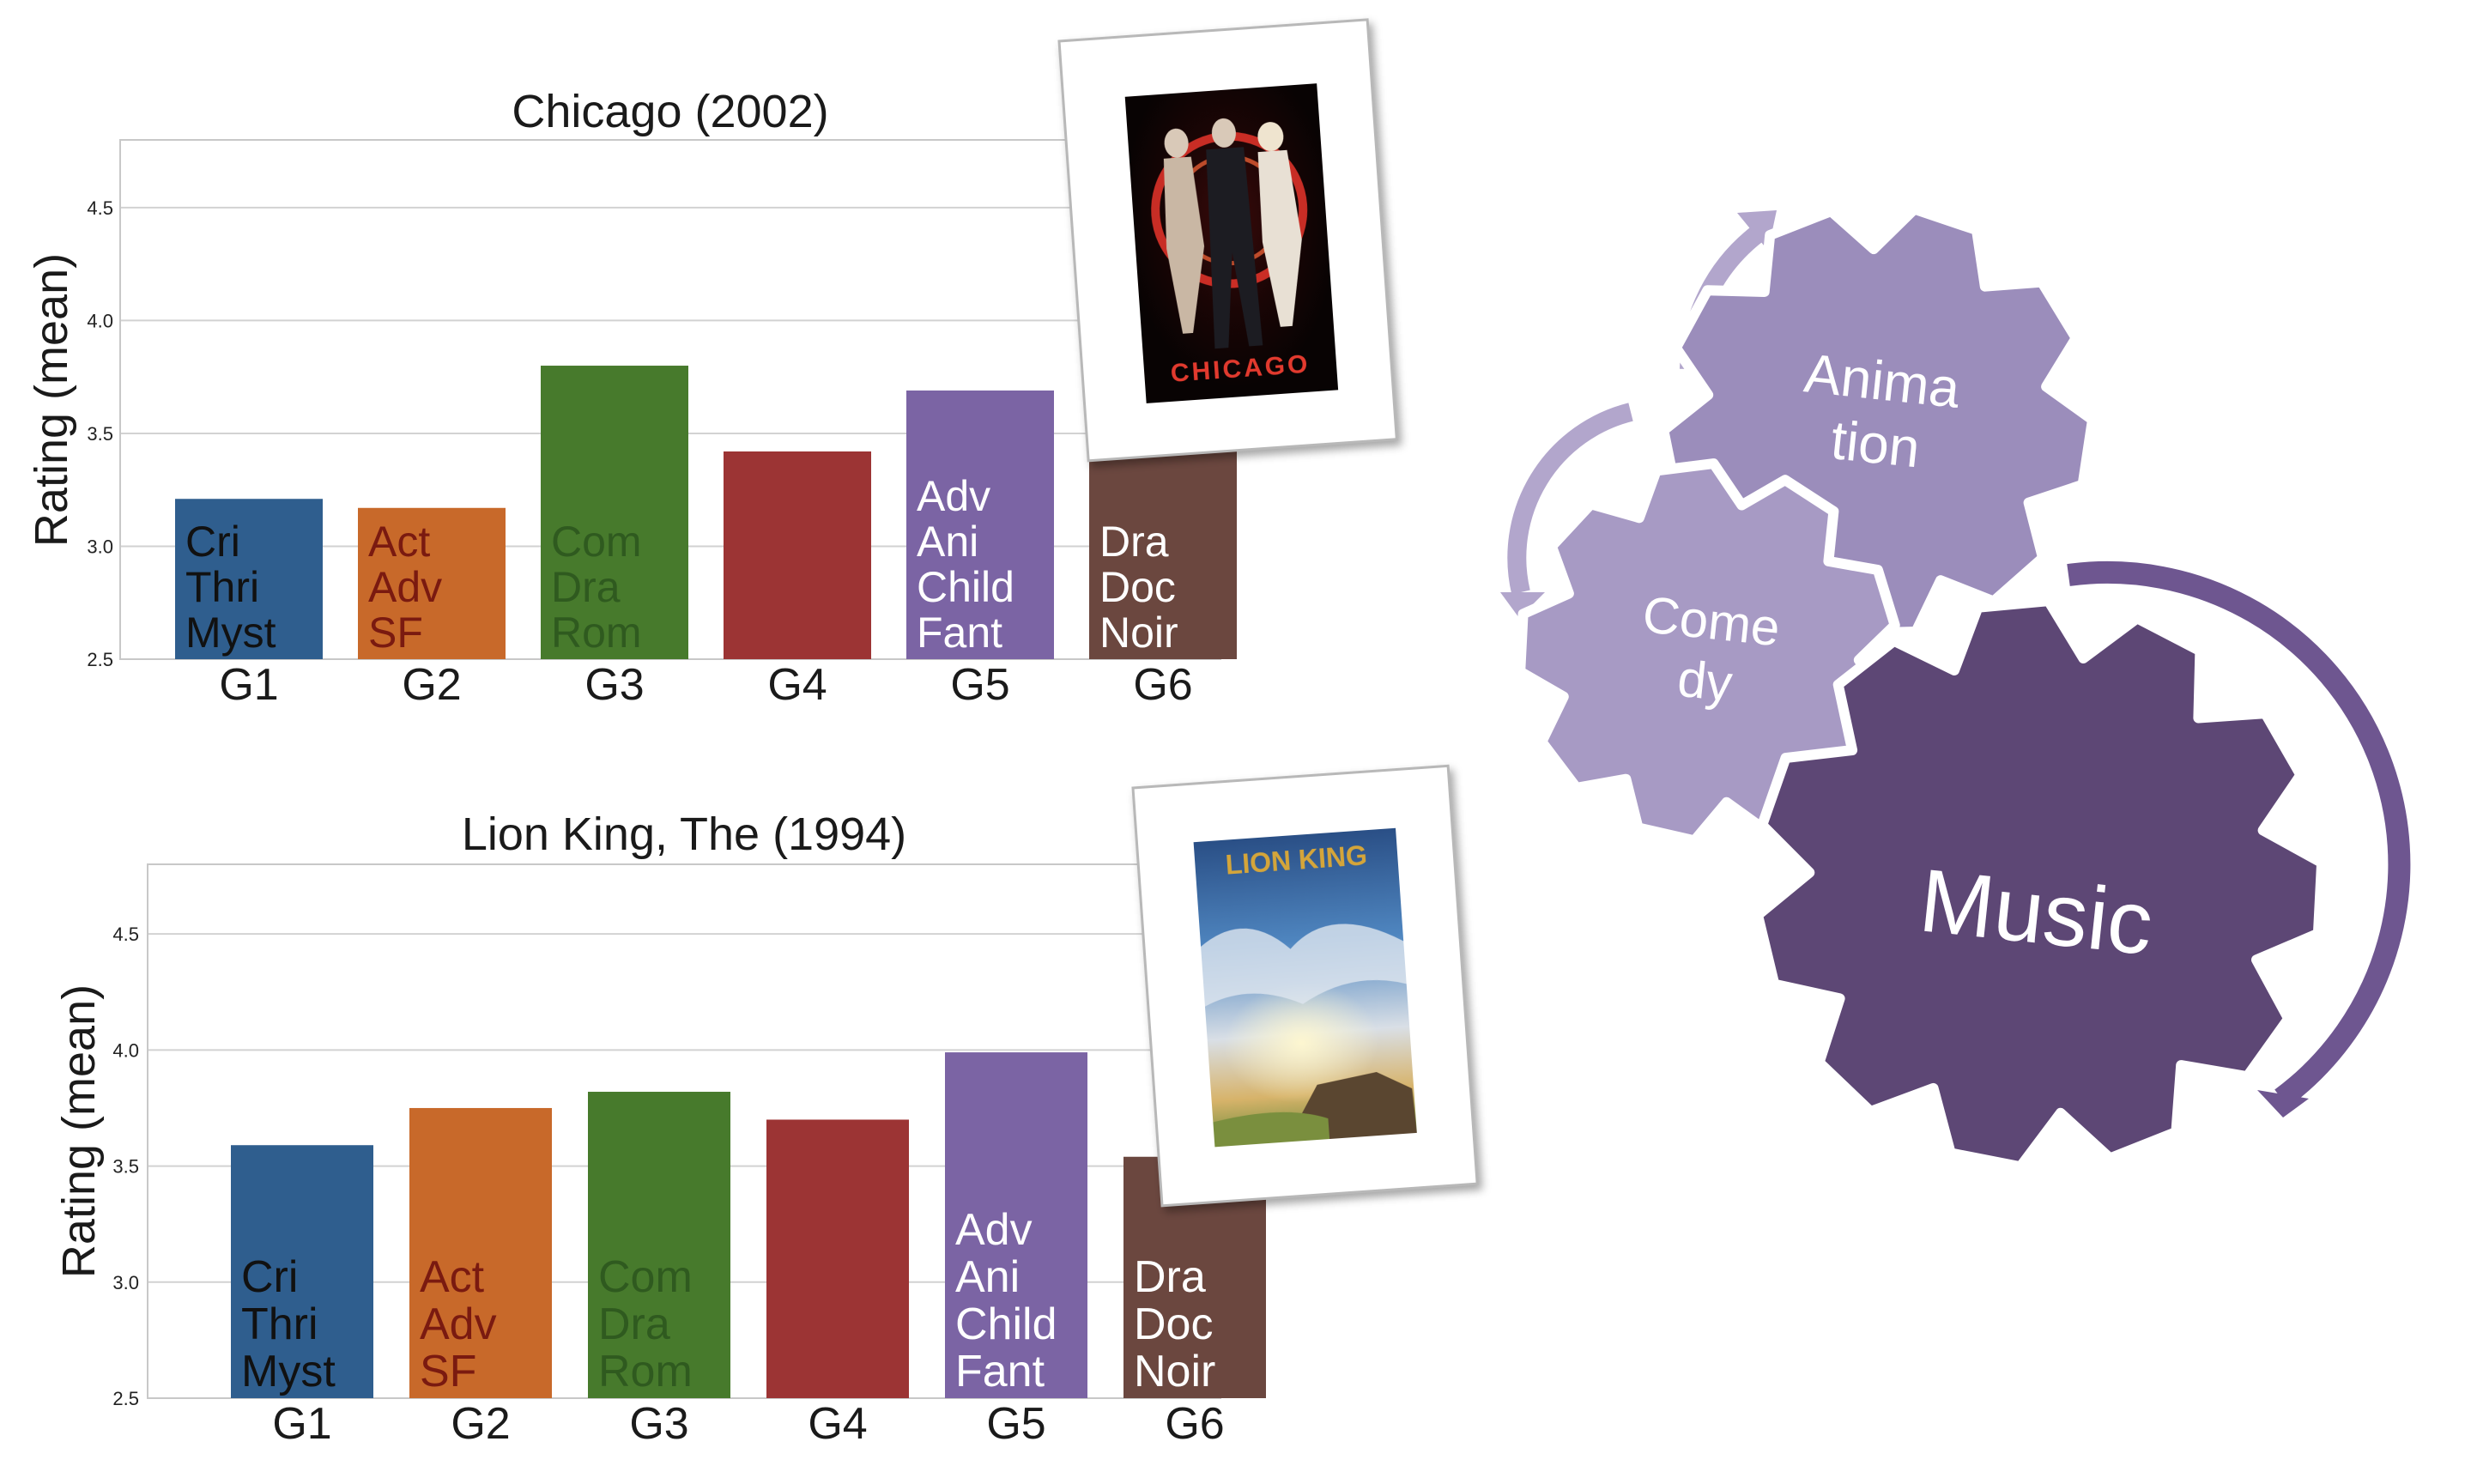  I want to click on arrow-comedy-icon, so click(1570, 499).